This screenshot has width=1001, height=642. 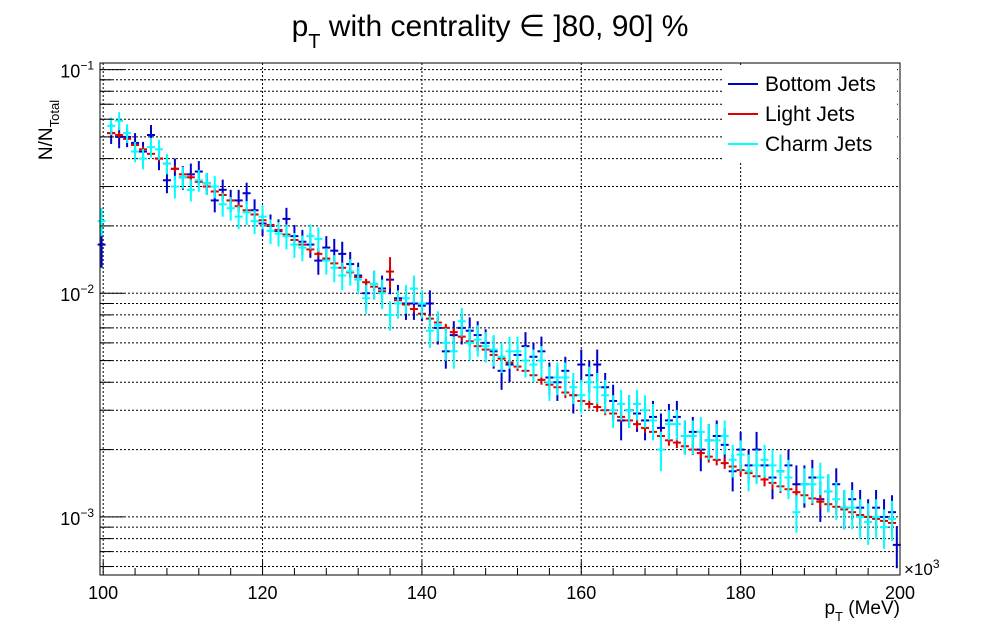 What do you see at coordinates (87, 513) in the screenshot?
I see `y-tick-label-exp: −3` at bounding box center [87, 513].